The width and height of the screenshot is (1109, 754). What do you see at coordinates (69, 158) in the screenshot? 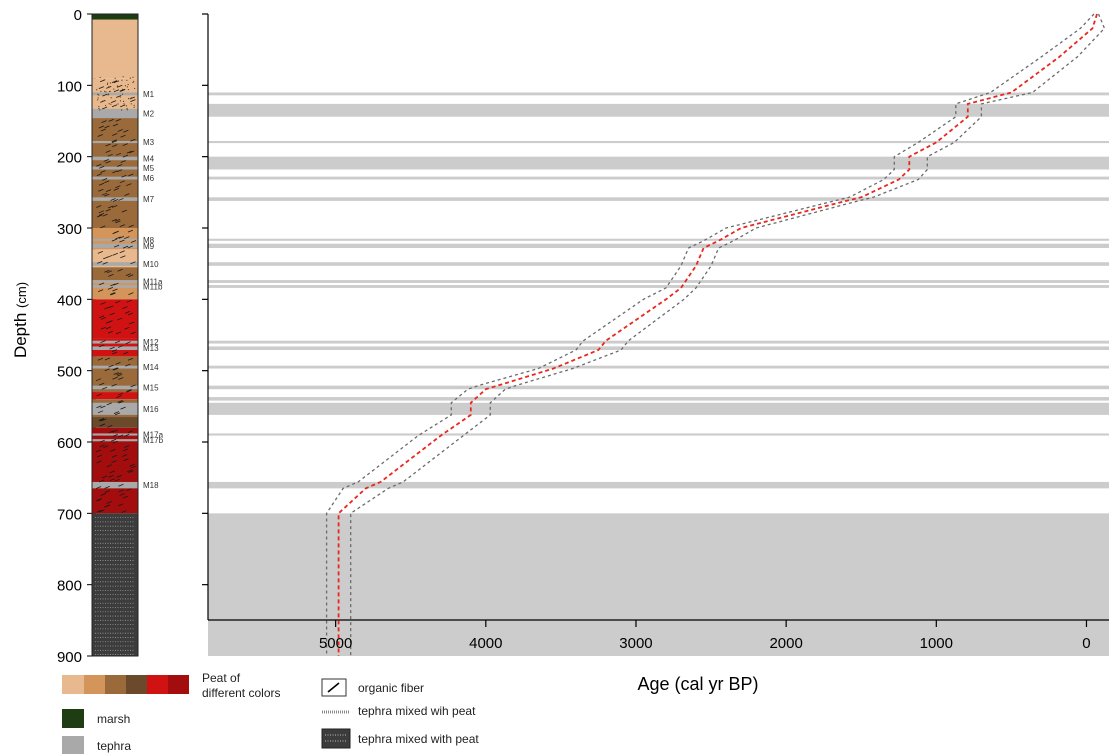
I see `depth-tick-label: 200` at bounding box center [69, 158].